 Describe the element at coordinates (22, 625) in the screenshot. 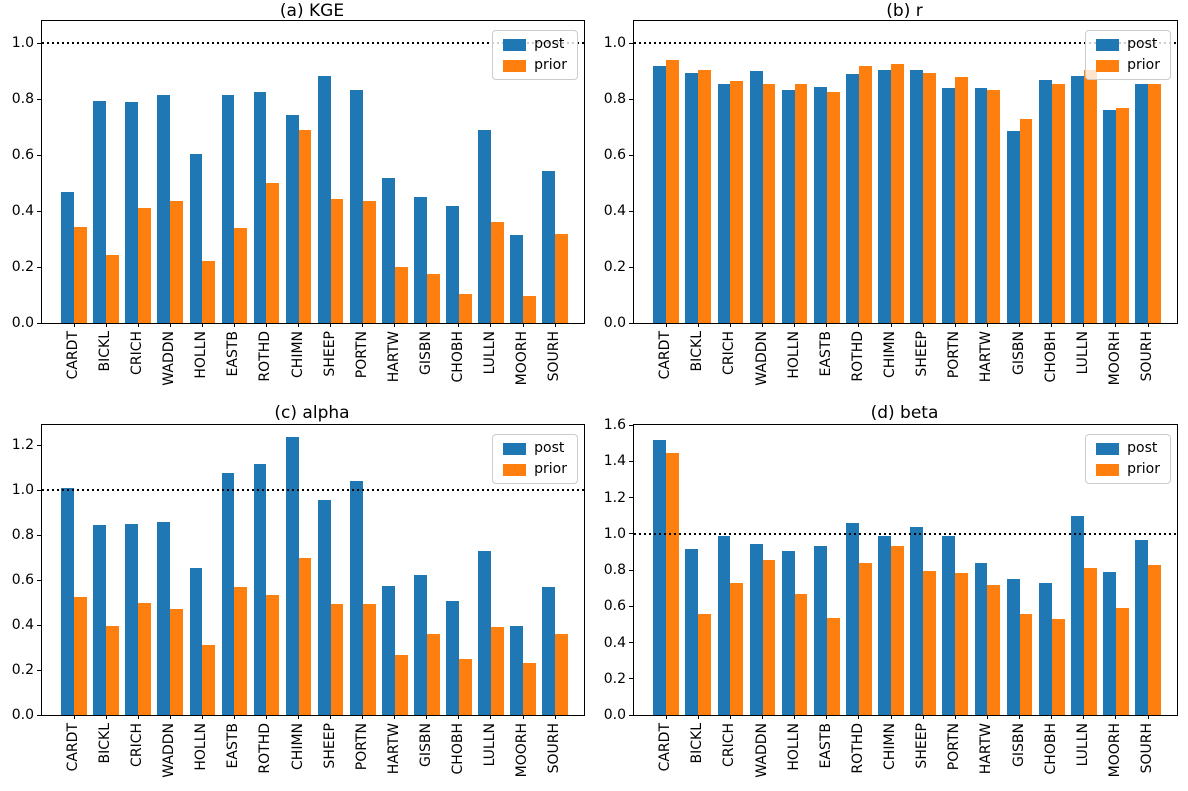

I see `y-tick-label: 0.4` at that location.